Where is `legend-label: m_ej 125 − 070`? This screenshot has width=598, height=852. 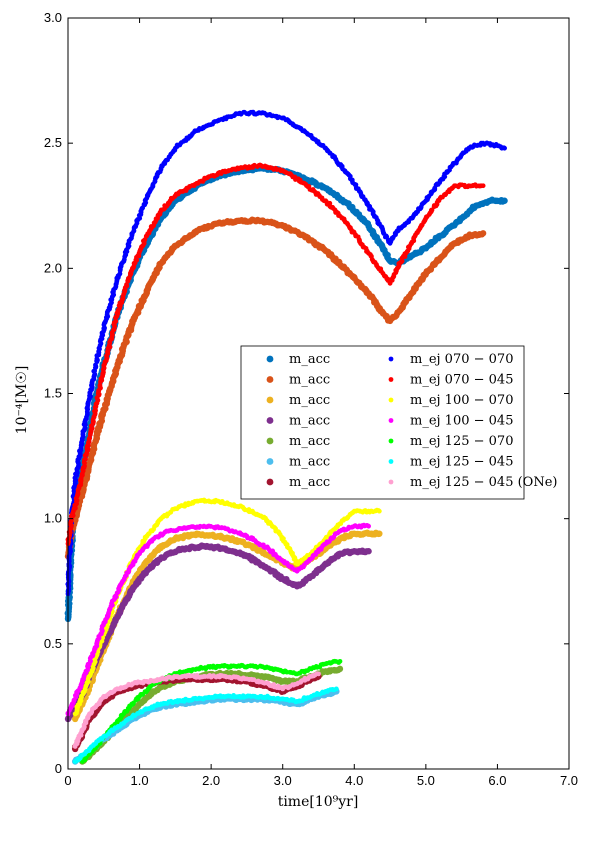
legend-label: m_ej 125 − 070 is located at coordinates (461, 441).